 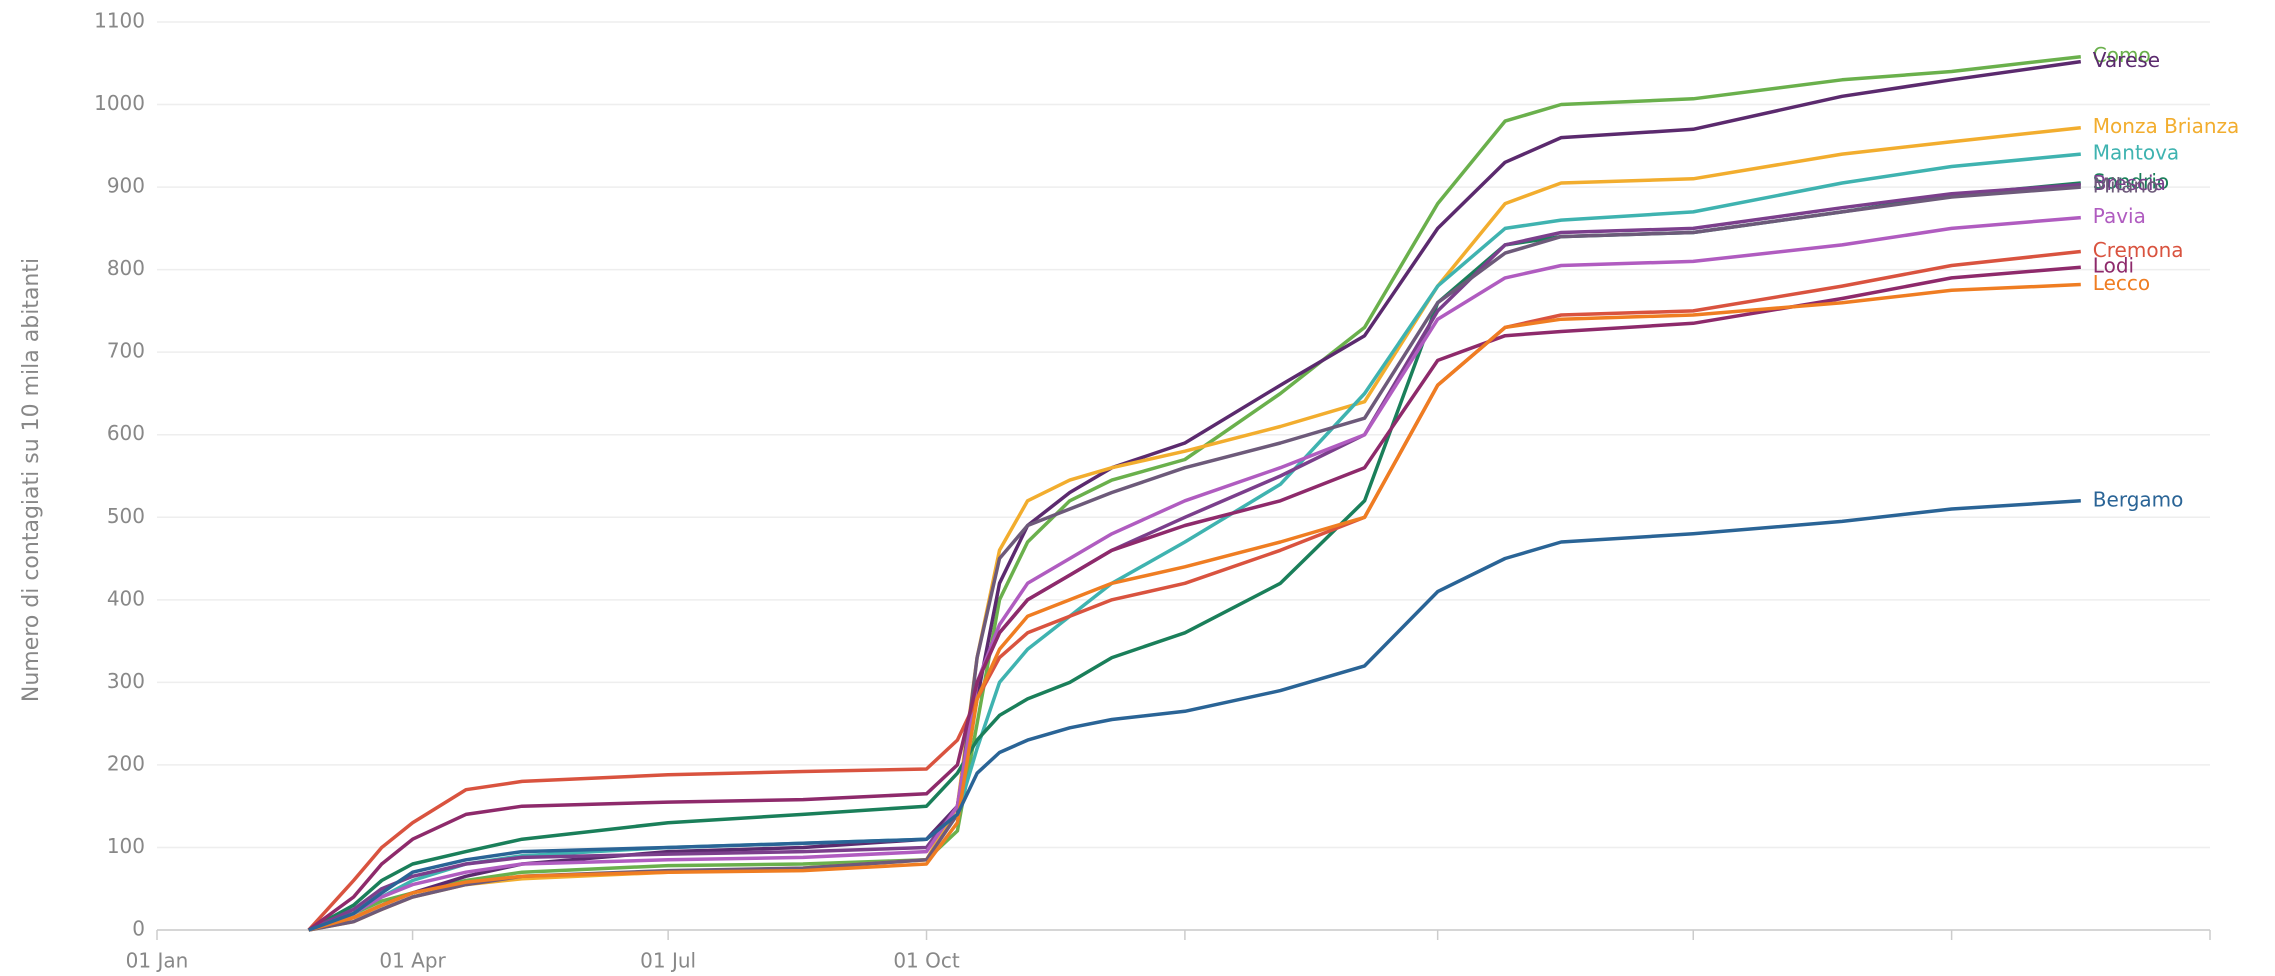 What do you see at coordinates (126, 846) in the screenshot?
I see `y-tick-label: 100` at bounding box center [126, 846].